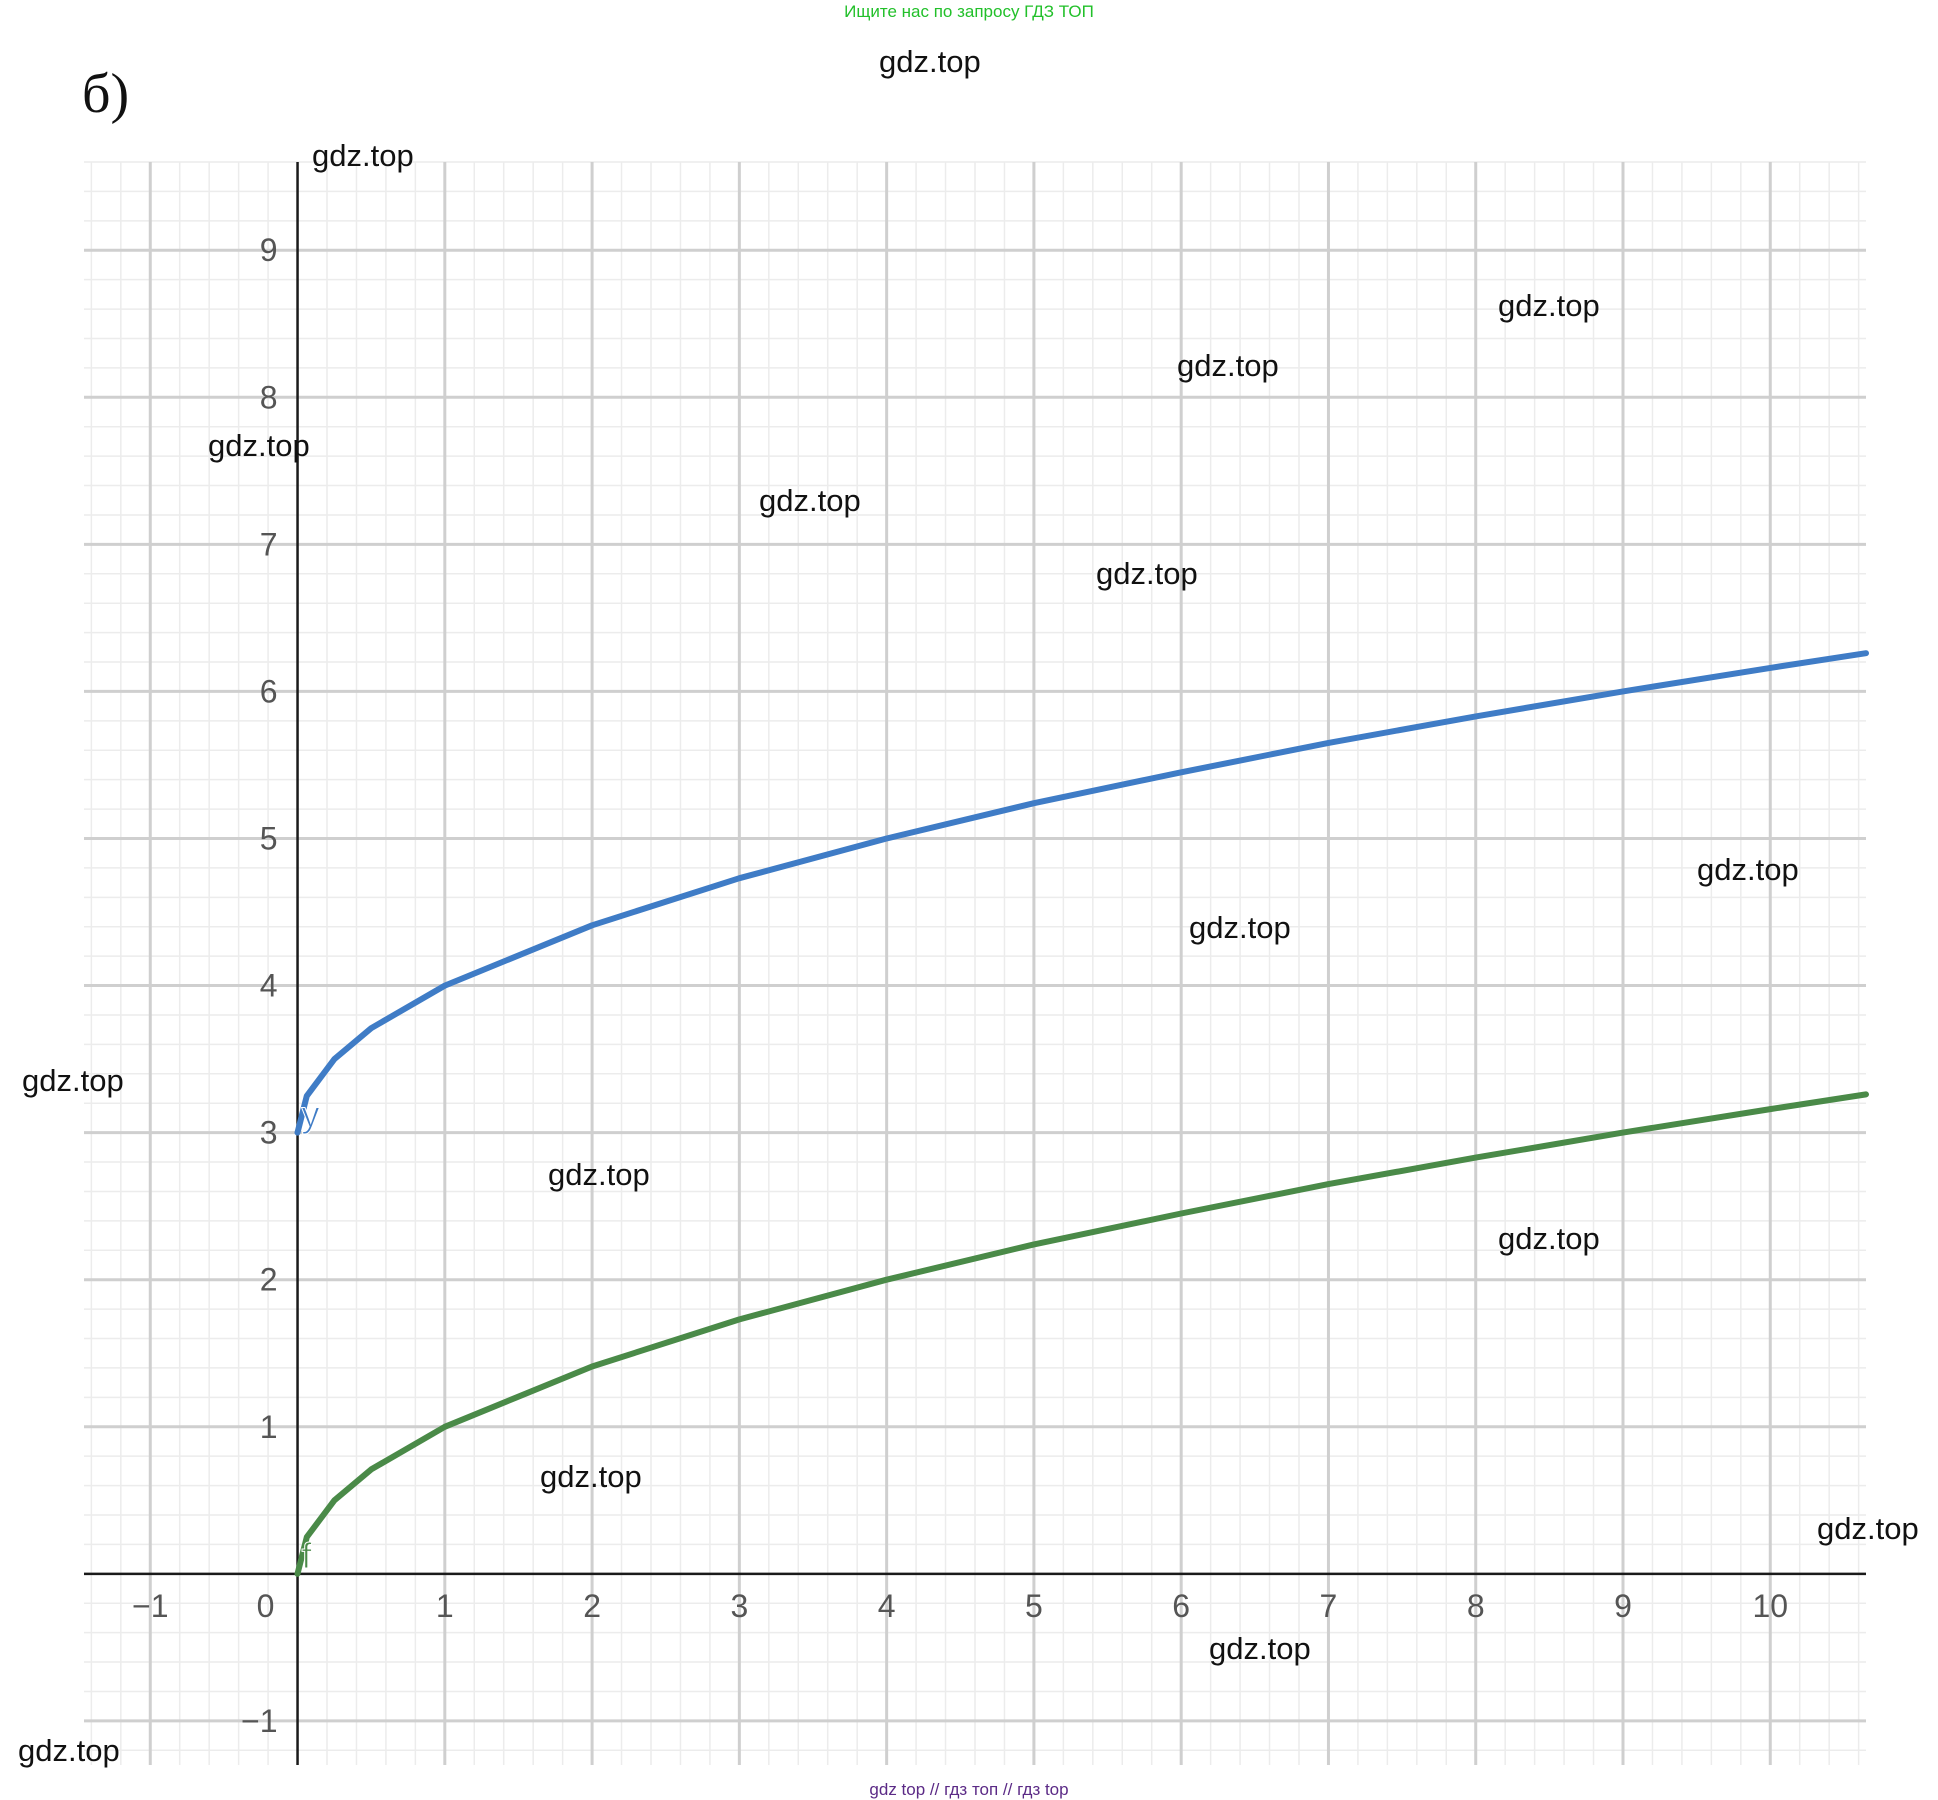 This screenshot has height=1800, width=1938. I want to click on y-tick-label: −1, so click(259, 1721).